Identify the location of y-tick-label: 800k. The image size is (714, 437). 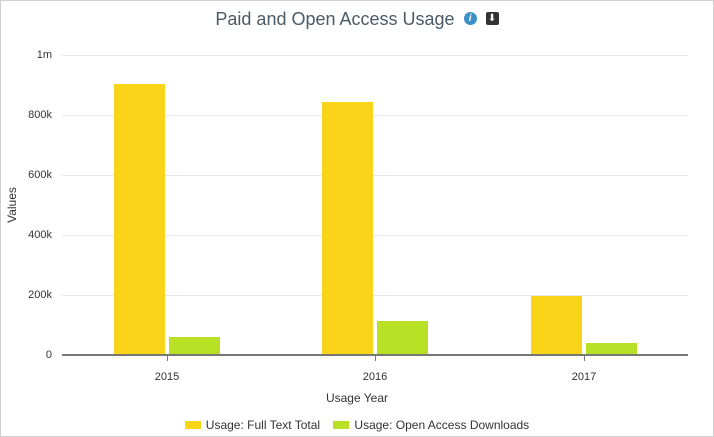
(40, 115).